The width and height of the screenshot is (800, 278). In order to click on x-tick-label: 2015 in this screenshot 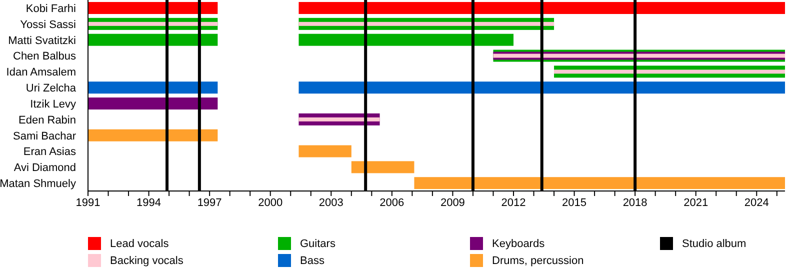, I will do `click(574, 202)`.